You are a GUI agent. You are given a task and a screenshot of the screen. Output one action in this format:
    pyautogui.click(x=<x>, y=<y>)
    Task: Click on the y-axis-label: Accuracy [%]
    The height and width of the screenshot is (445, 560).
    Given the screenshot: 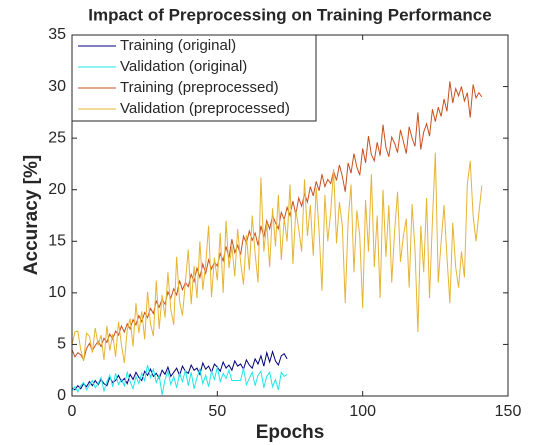 What is the action you would take?
    pyautogui.click(x=31, y=215)
    